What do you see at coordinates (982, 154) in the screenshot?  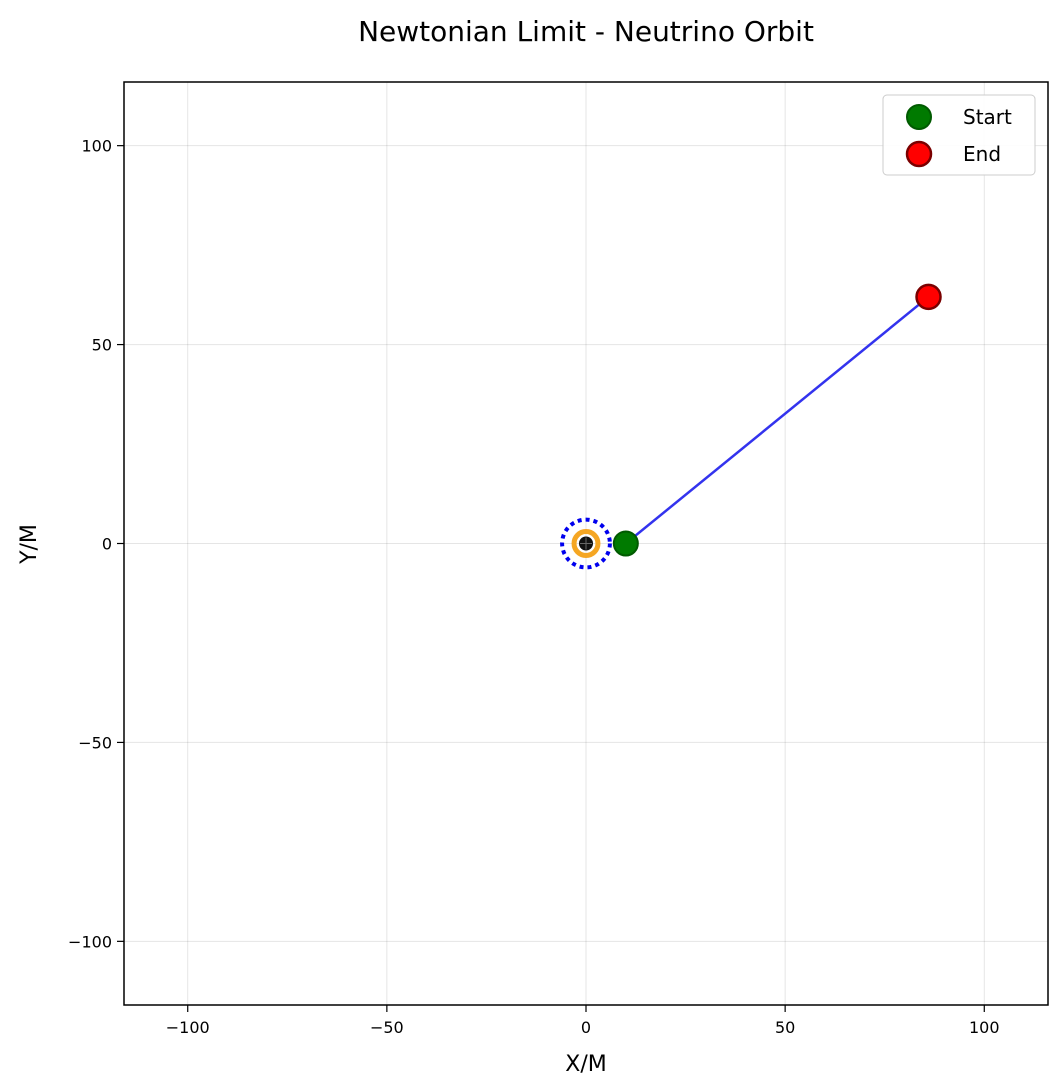 I see `legend-end-label: End` at bounding box center [982, 154].